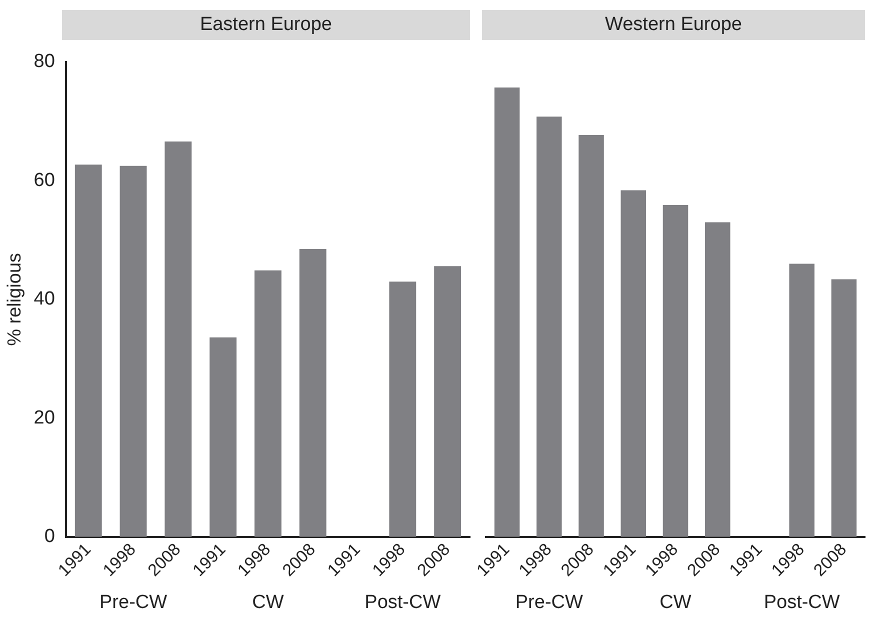 The height and width of the screenshot is (618, 871). I want to click on y-tick-label: 40, so click(44, 299).